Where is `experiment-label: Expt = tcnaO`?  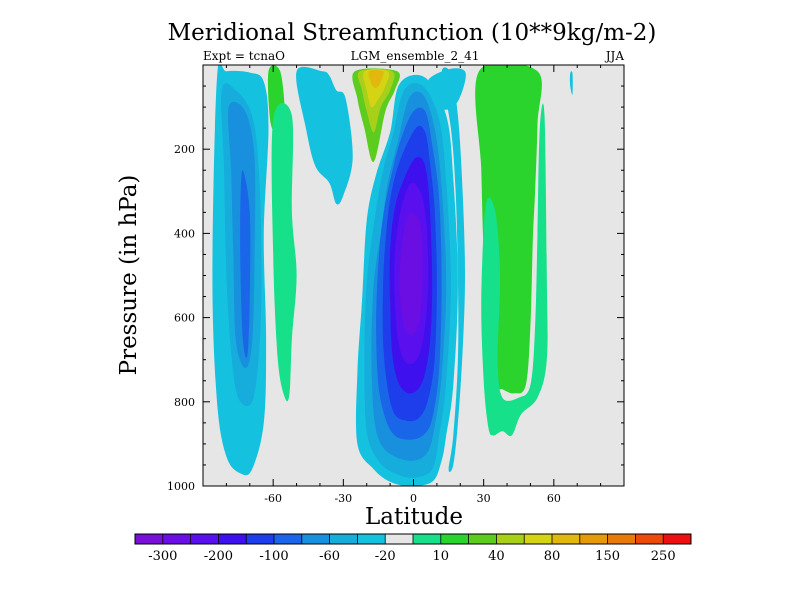 experiment-label: Expt = tcnaO is located at coordinates (244, 56).